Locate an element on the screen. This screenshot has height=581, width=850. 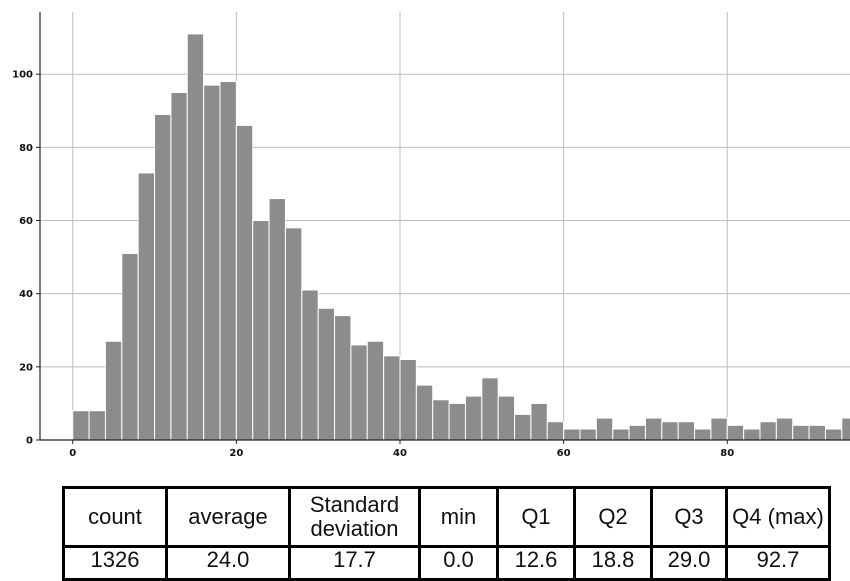
x-tick-label: 40 is located at coordinates (400, 453).